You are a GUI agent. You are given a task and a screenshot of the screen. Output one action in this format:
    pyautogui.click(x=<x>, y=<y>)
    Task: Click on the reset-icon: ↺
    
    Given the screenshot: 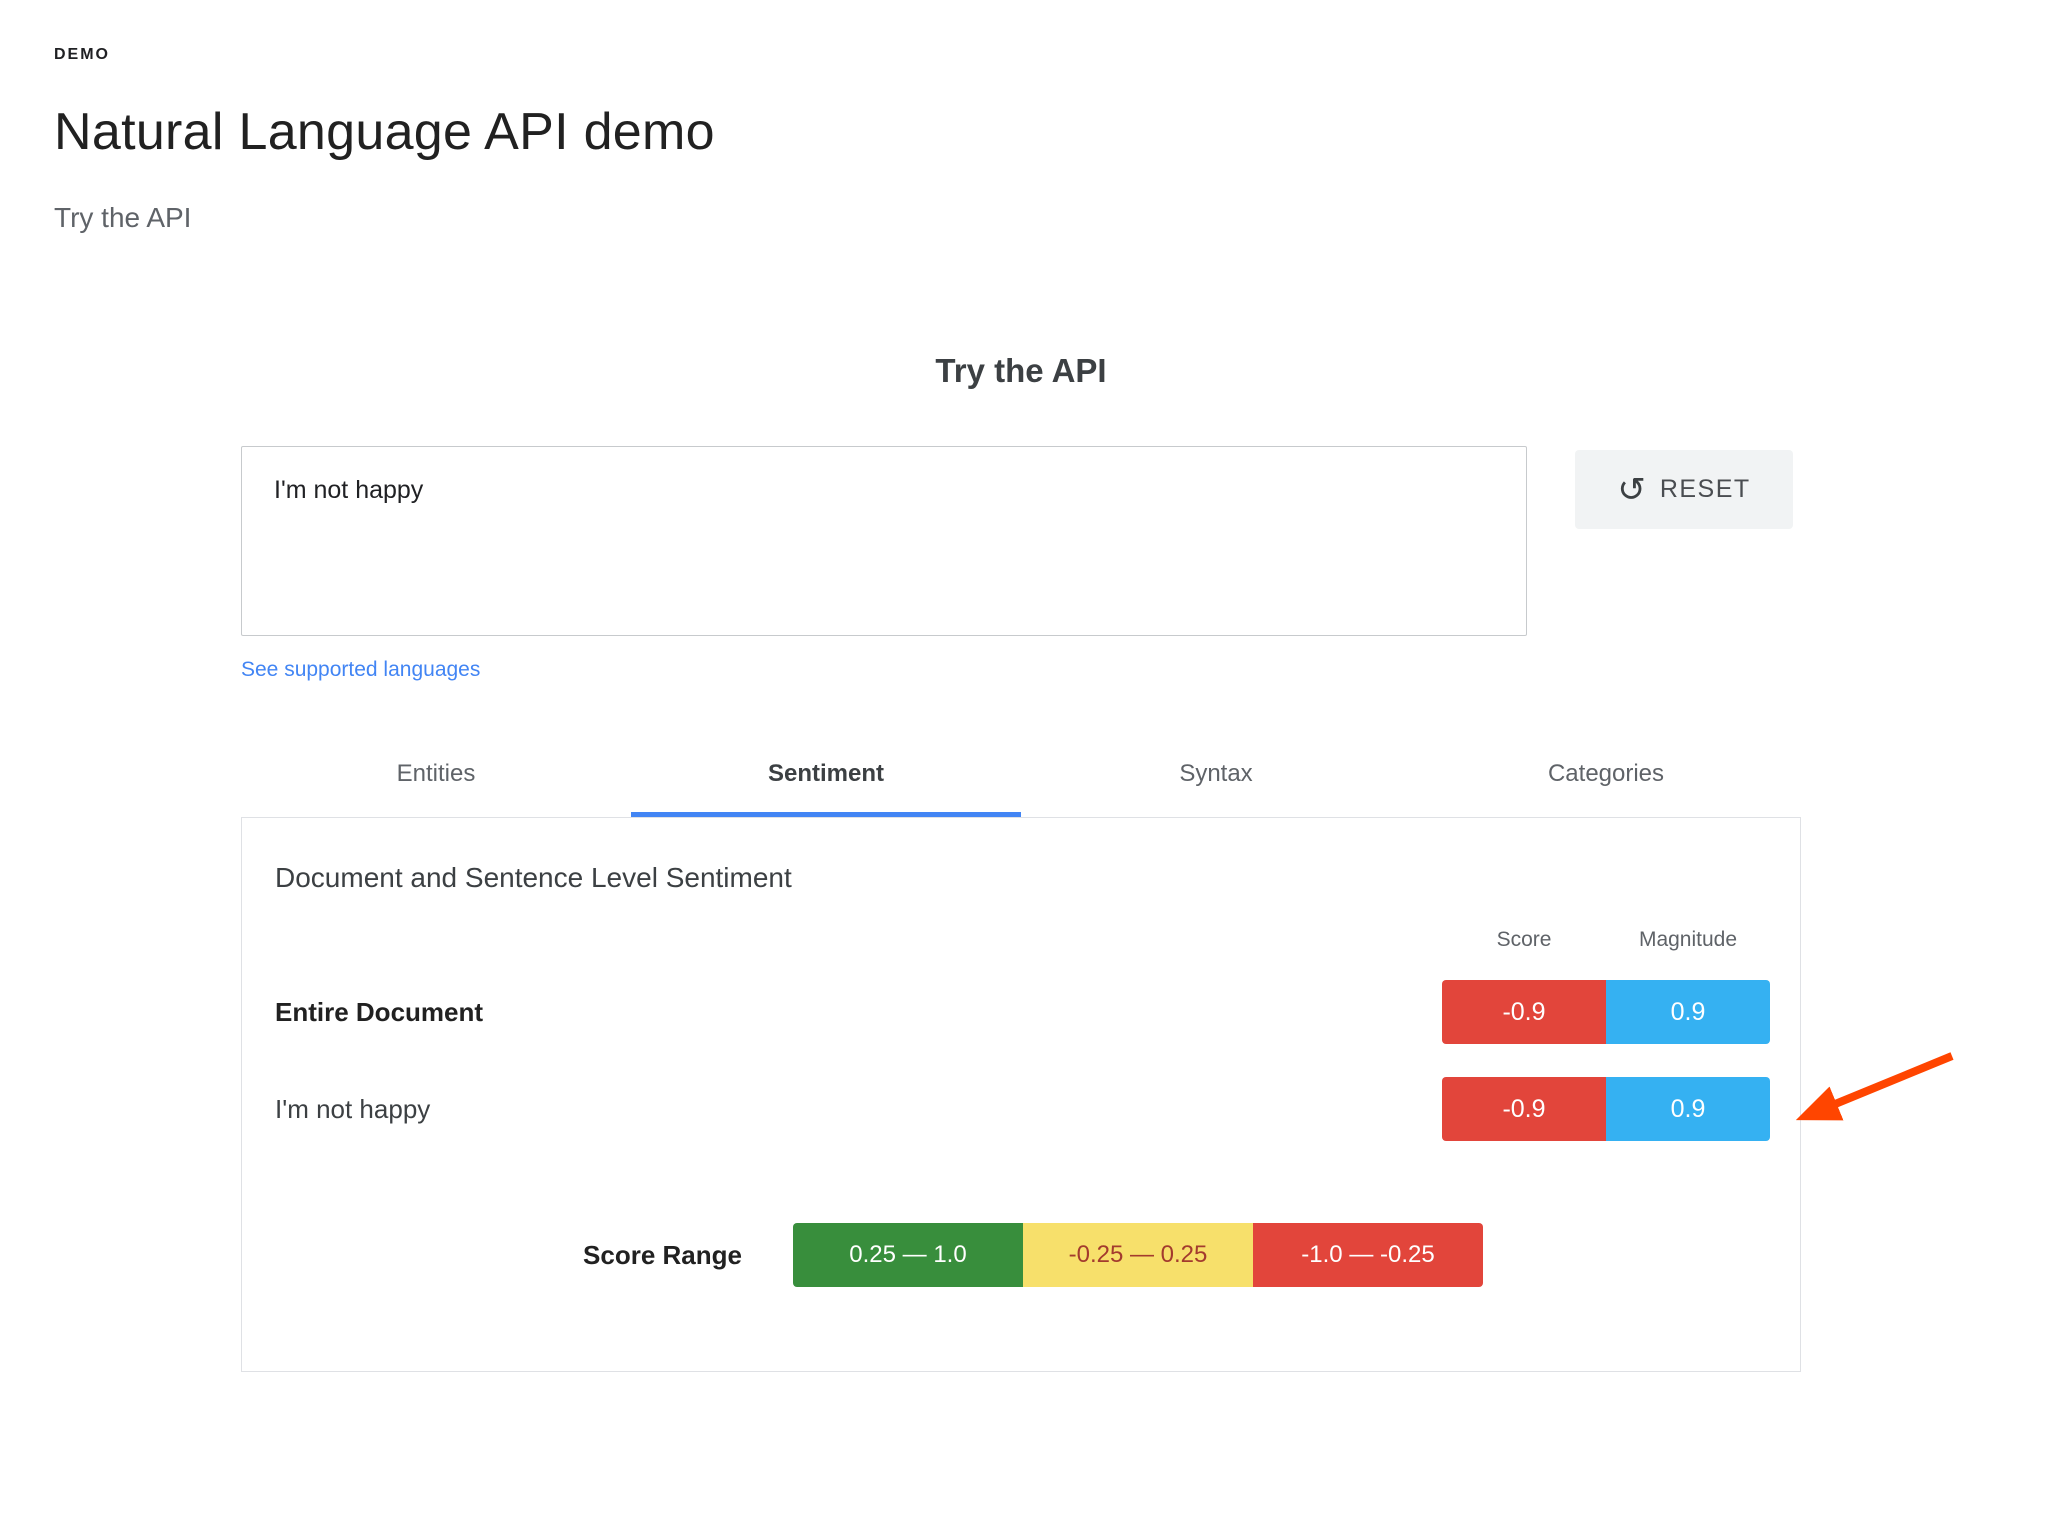 What is the action you would take?
    pyautogui.click(x=1631, y=489)
    